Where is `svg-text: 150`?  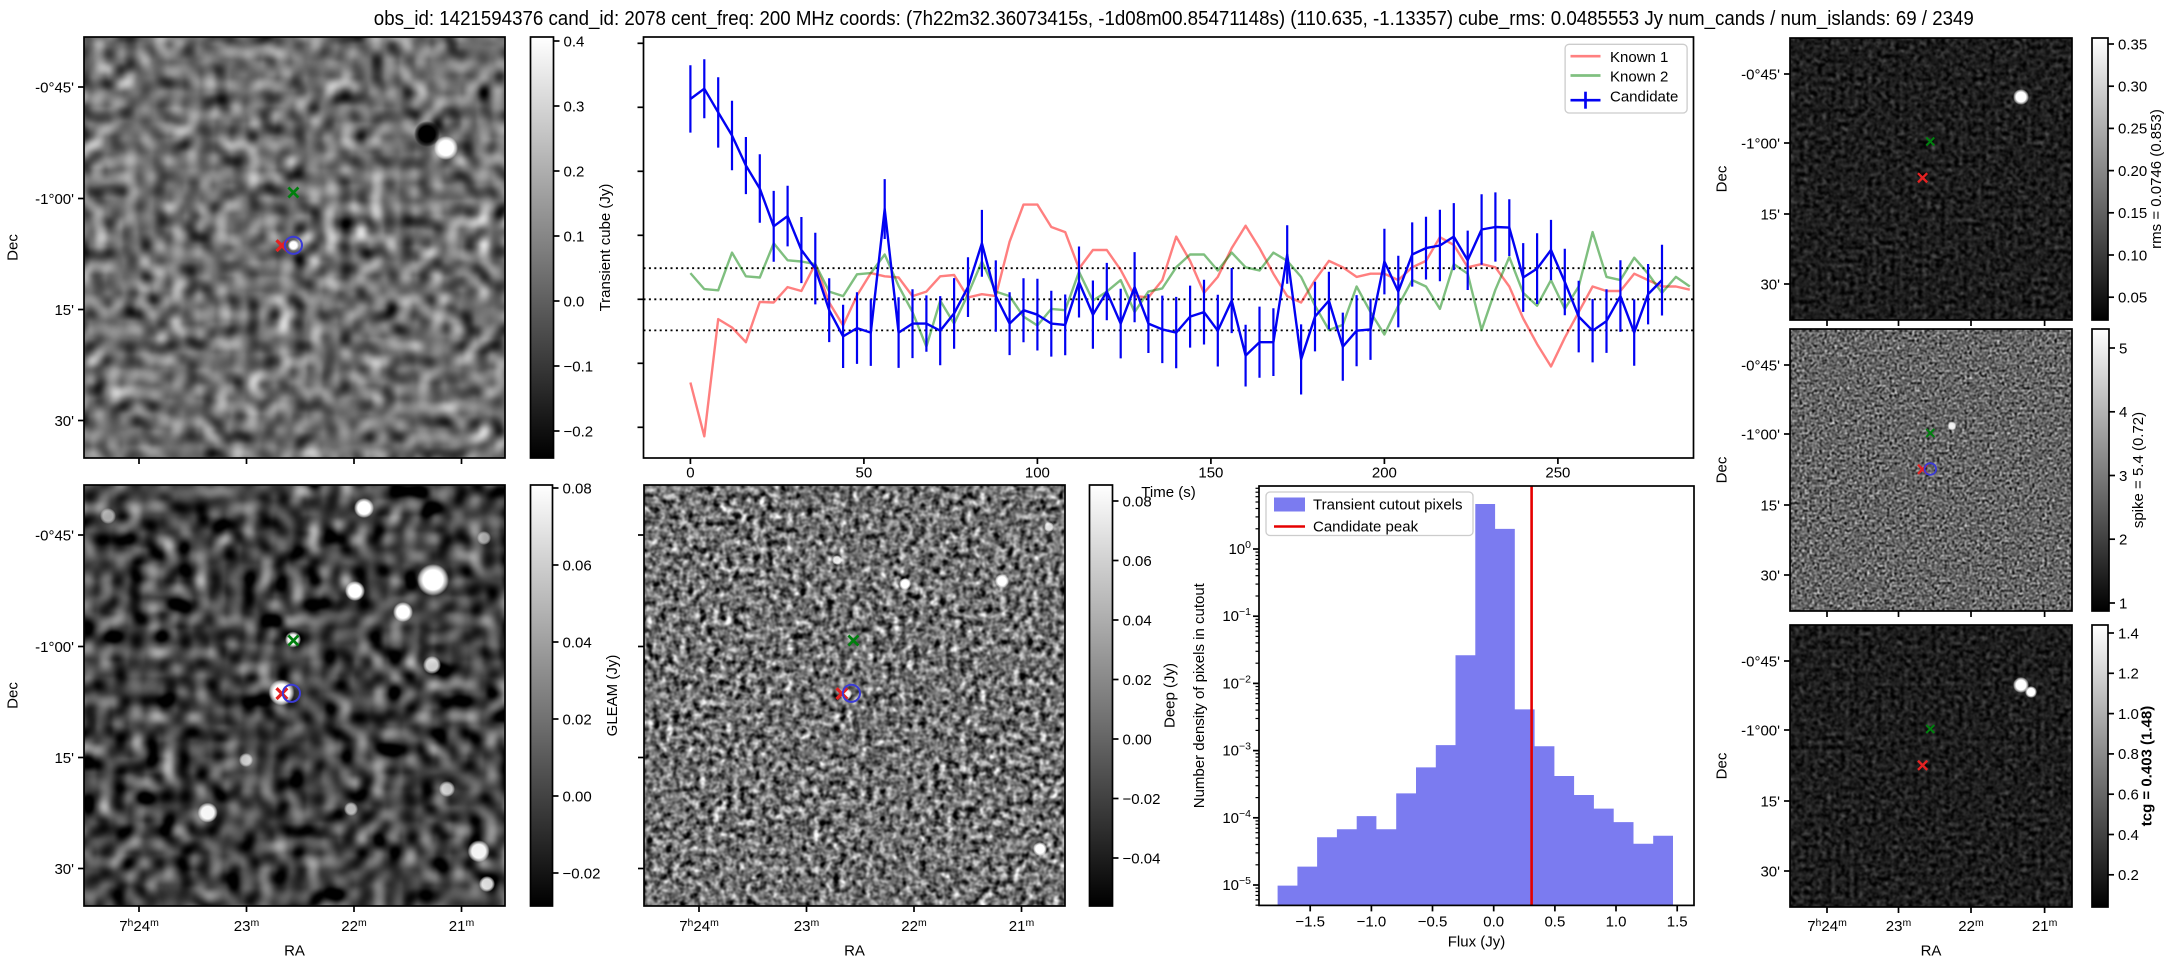
svg-text: 150 is located at coordinates (1210, 473).